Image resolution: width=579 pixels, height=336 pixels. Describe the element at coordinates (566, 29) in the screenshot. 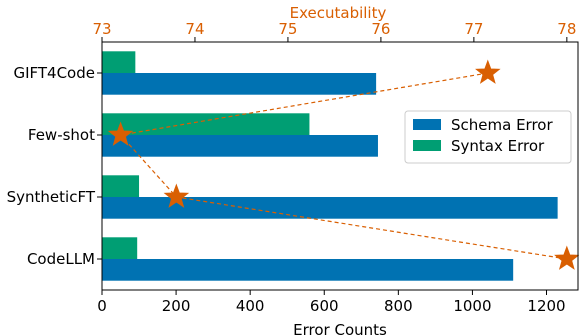

I see `top-tick-label: 78` at that location.